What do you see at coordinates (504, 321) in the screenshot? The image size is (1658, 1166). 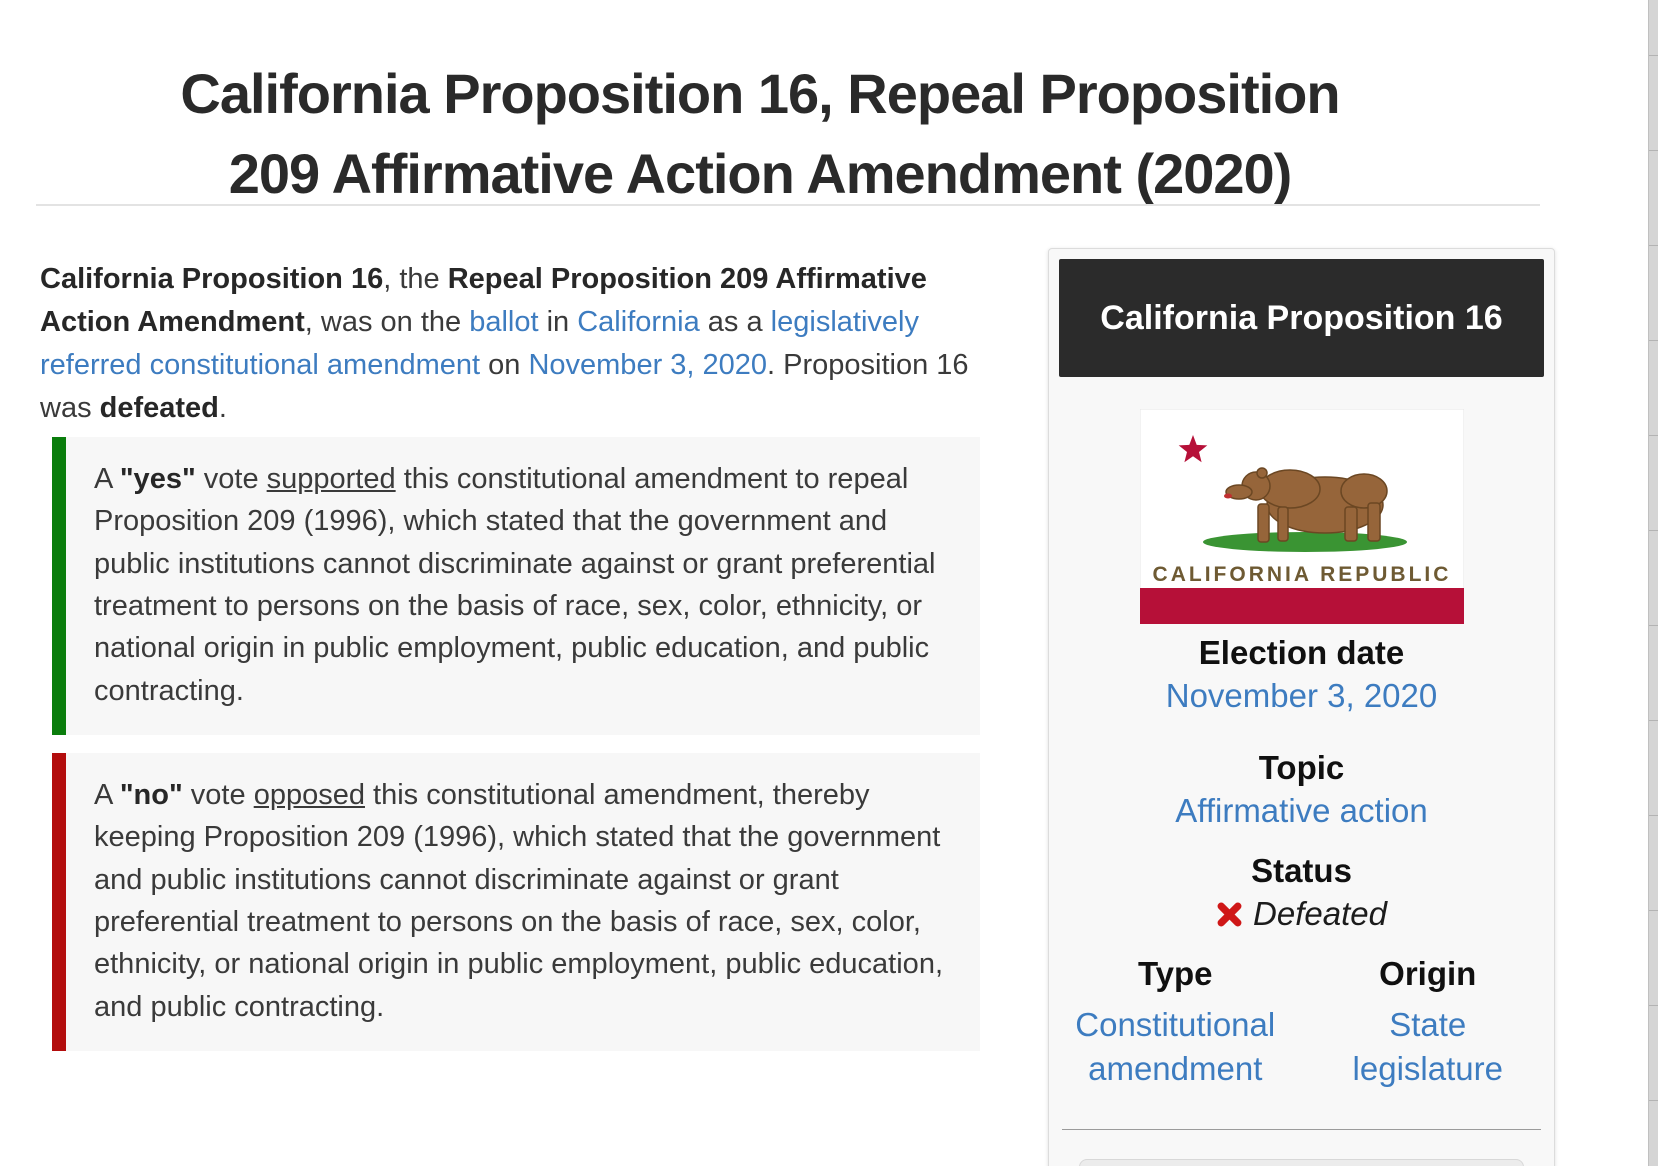 I see `inline-link: ballot` at bounding box center [504, 321].